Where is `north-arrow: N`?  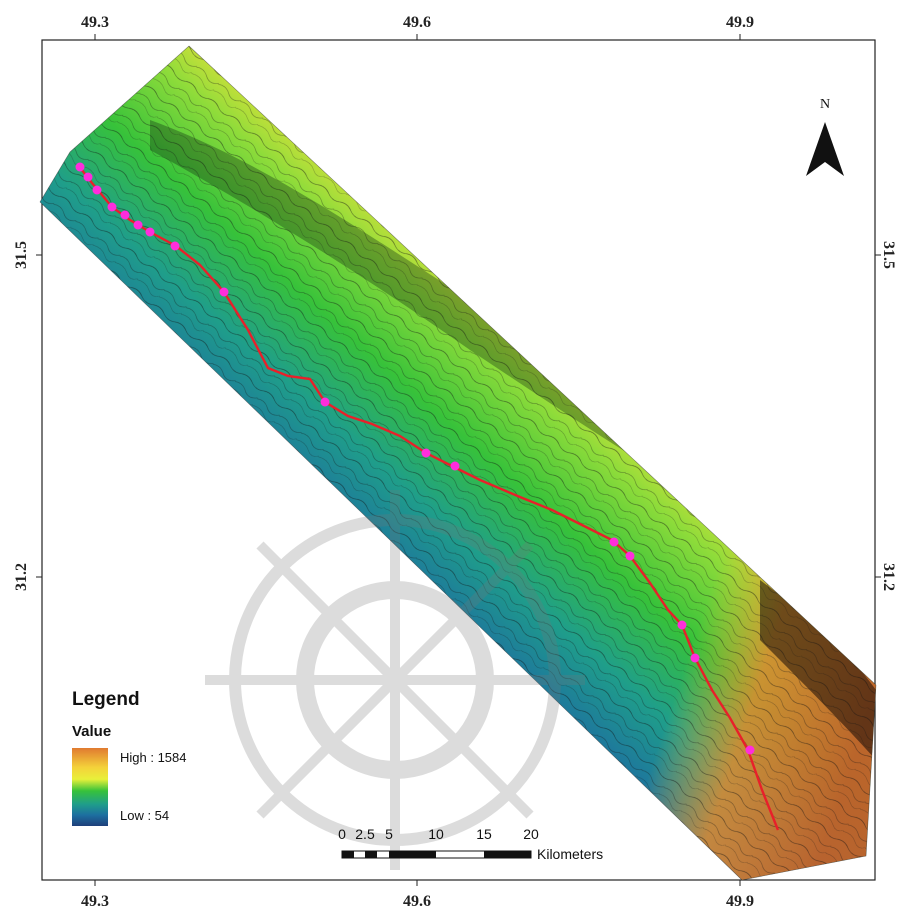
north-arrow: N is located at coordinates (825, 136).